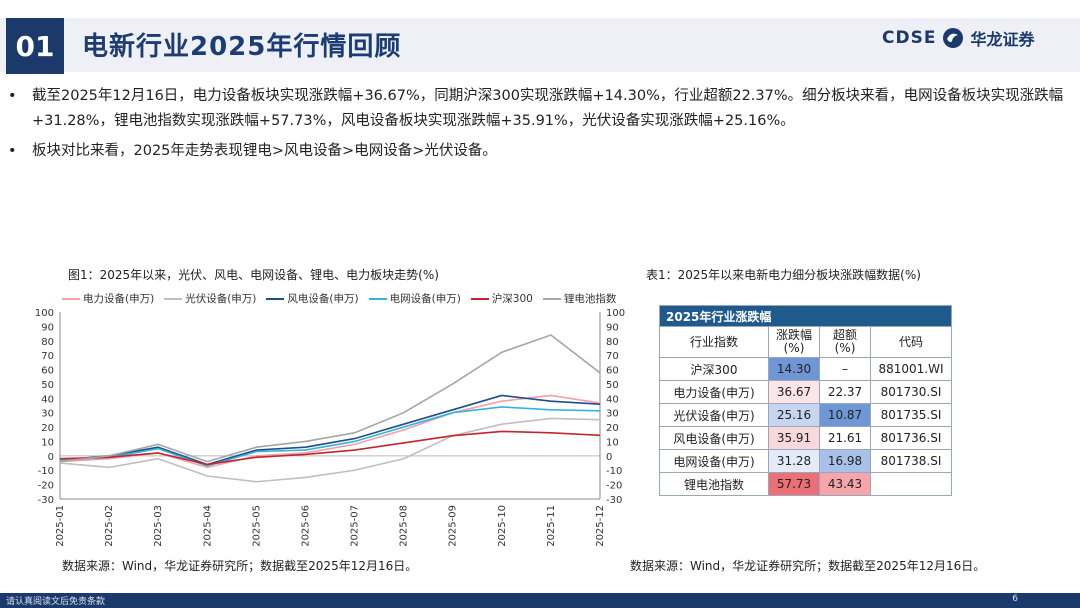 The height and width of the screenshot is (608, 1080). What do you see at coordinates (845, 461) in the screenshot?
I see `cell-excess: 16.98` at bounding box center [845, 461].